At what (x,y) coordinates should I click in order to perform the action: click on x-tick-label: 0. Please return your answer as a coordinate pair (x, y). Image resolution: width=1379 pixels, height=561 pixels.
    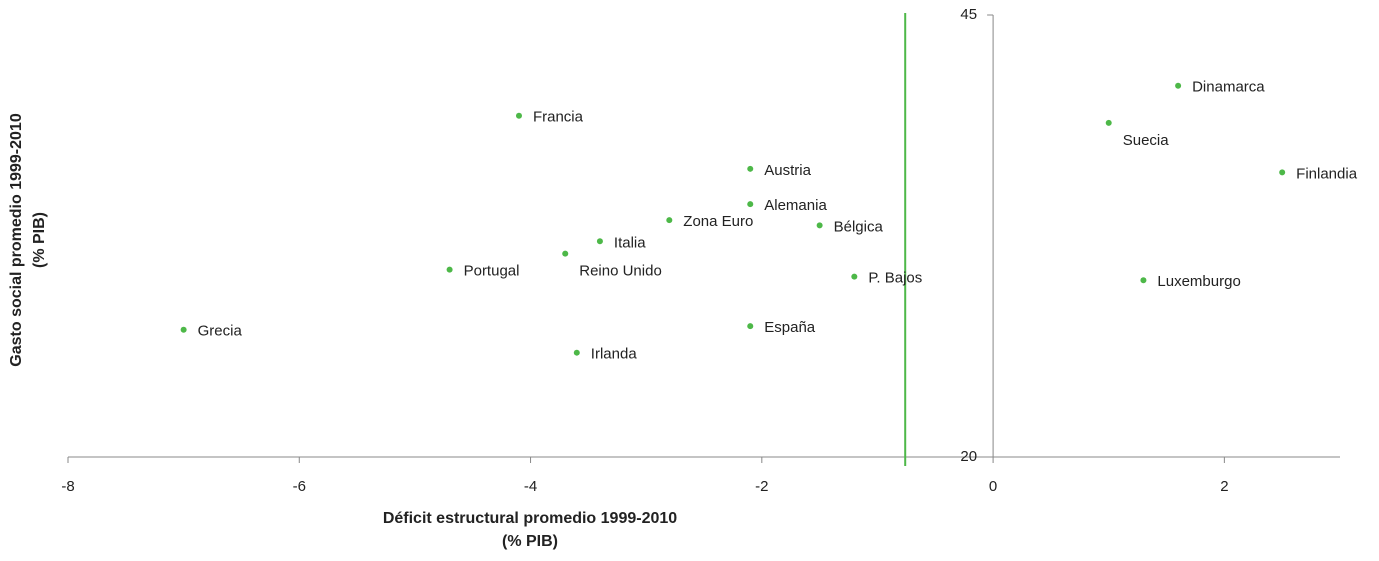
    Looking at the image, I should click on (993, 486).